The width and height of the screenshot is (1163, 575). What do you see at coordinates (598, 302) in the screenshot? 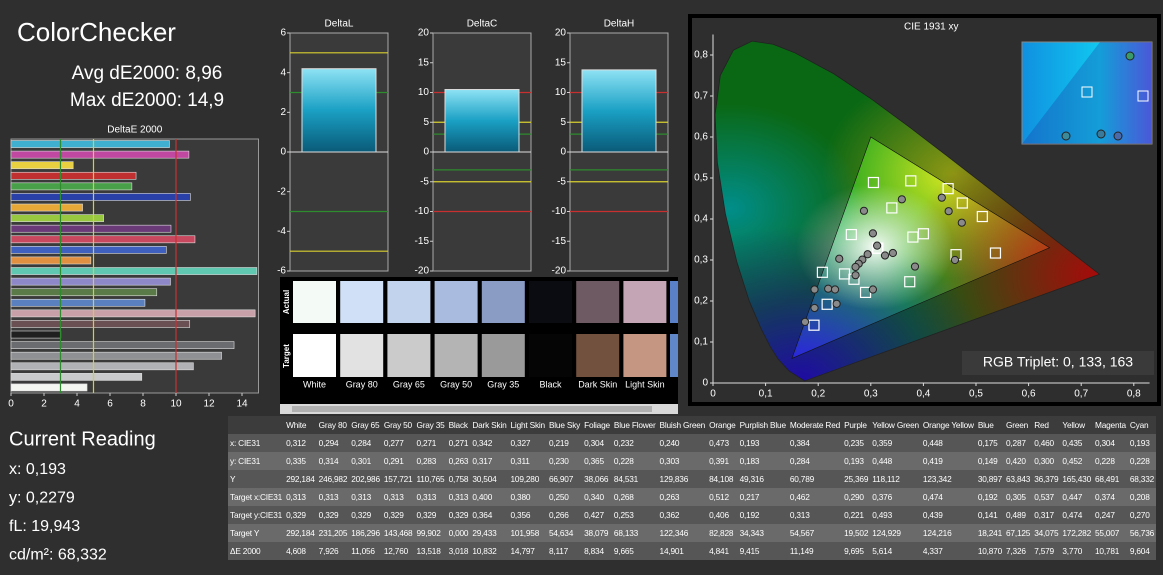
I see `swatch-actual` at bounding box center [598, 302].